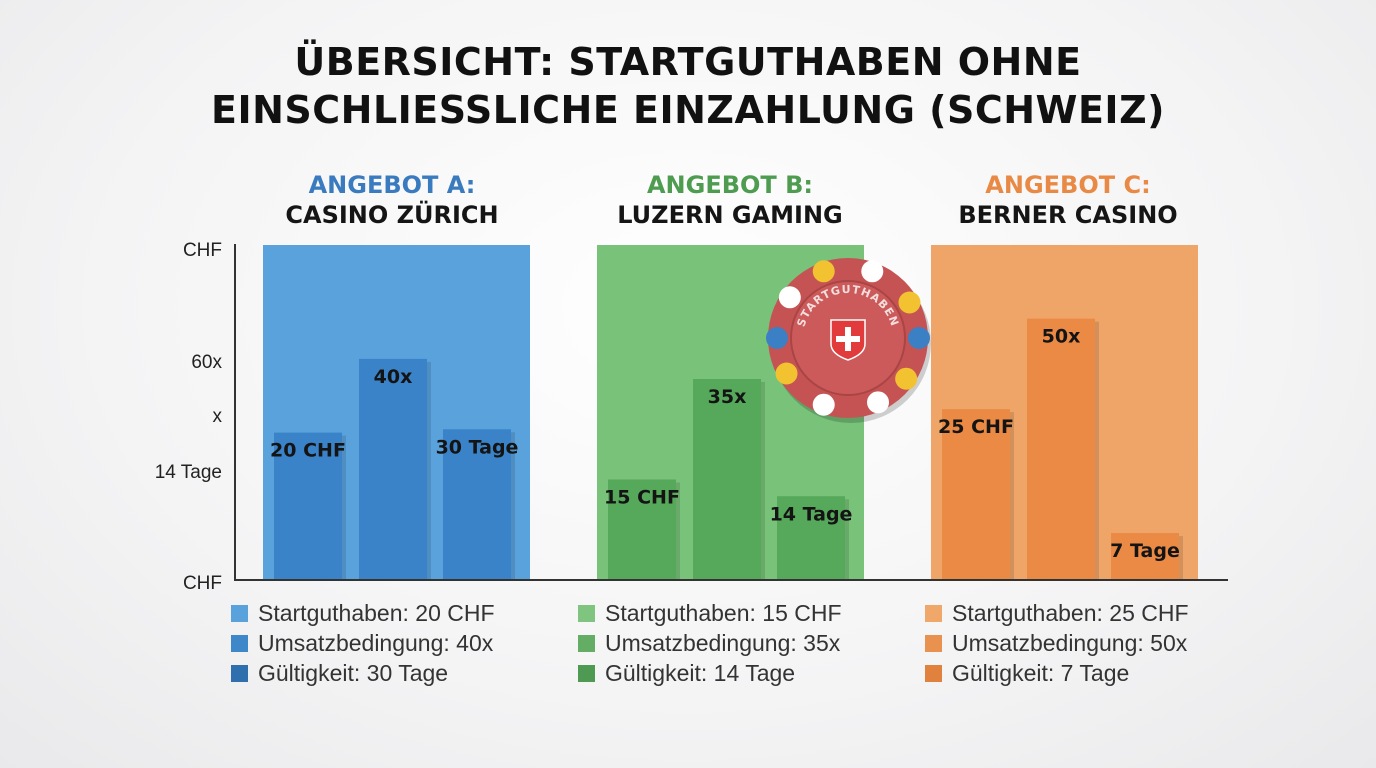 The height and width of the screenshot is (768, 1376). I want to click on legend-label: Umsatzbedingung: 40x, so click(376, 642).